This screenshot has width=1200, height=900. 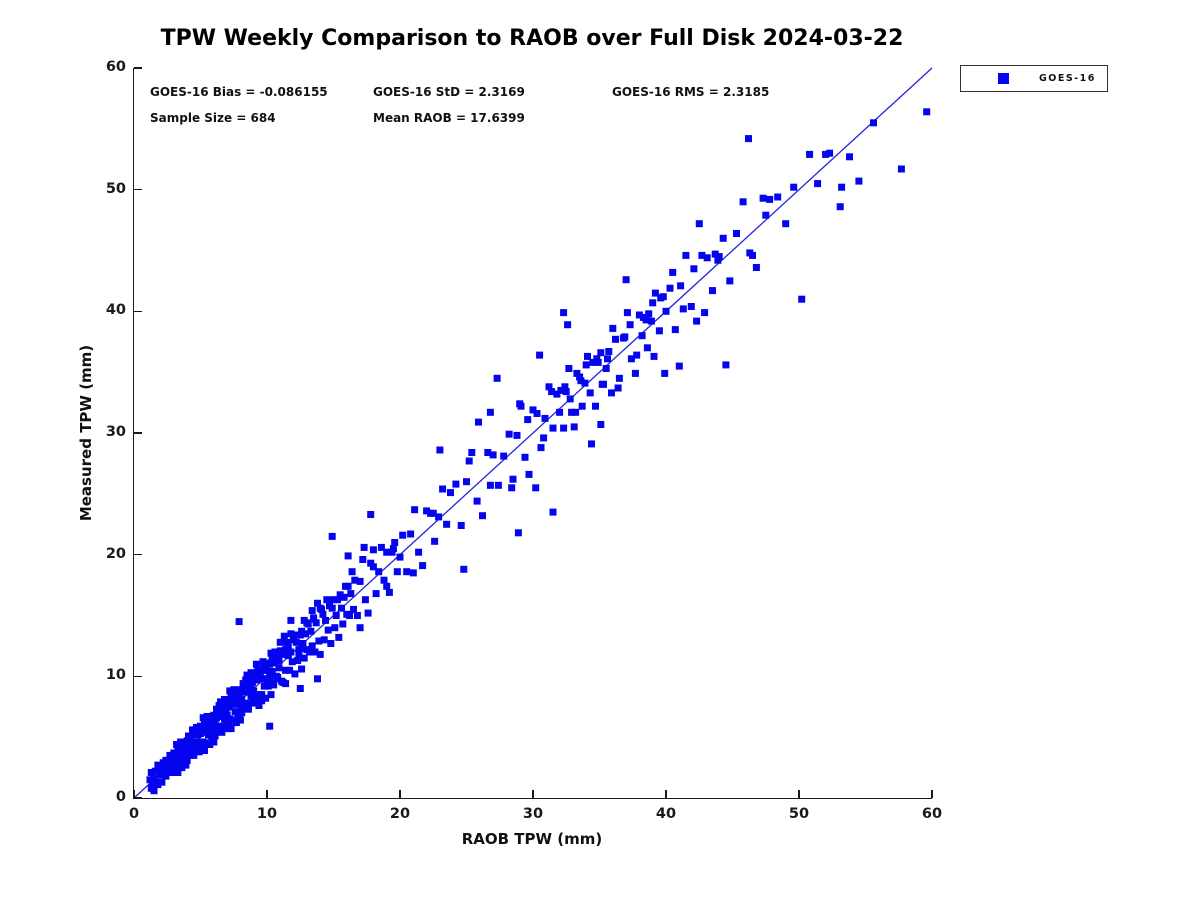 I want to click on stat-mean-raob: Mean RAOB = 17.6399, so click(x=449, y=118).